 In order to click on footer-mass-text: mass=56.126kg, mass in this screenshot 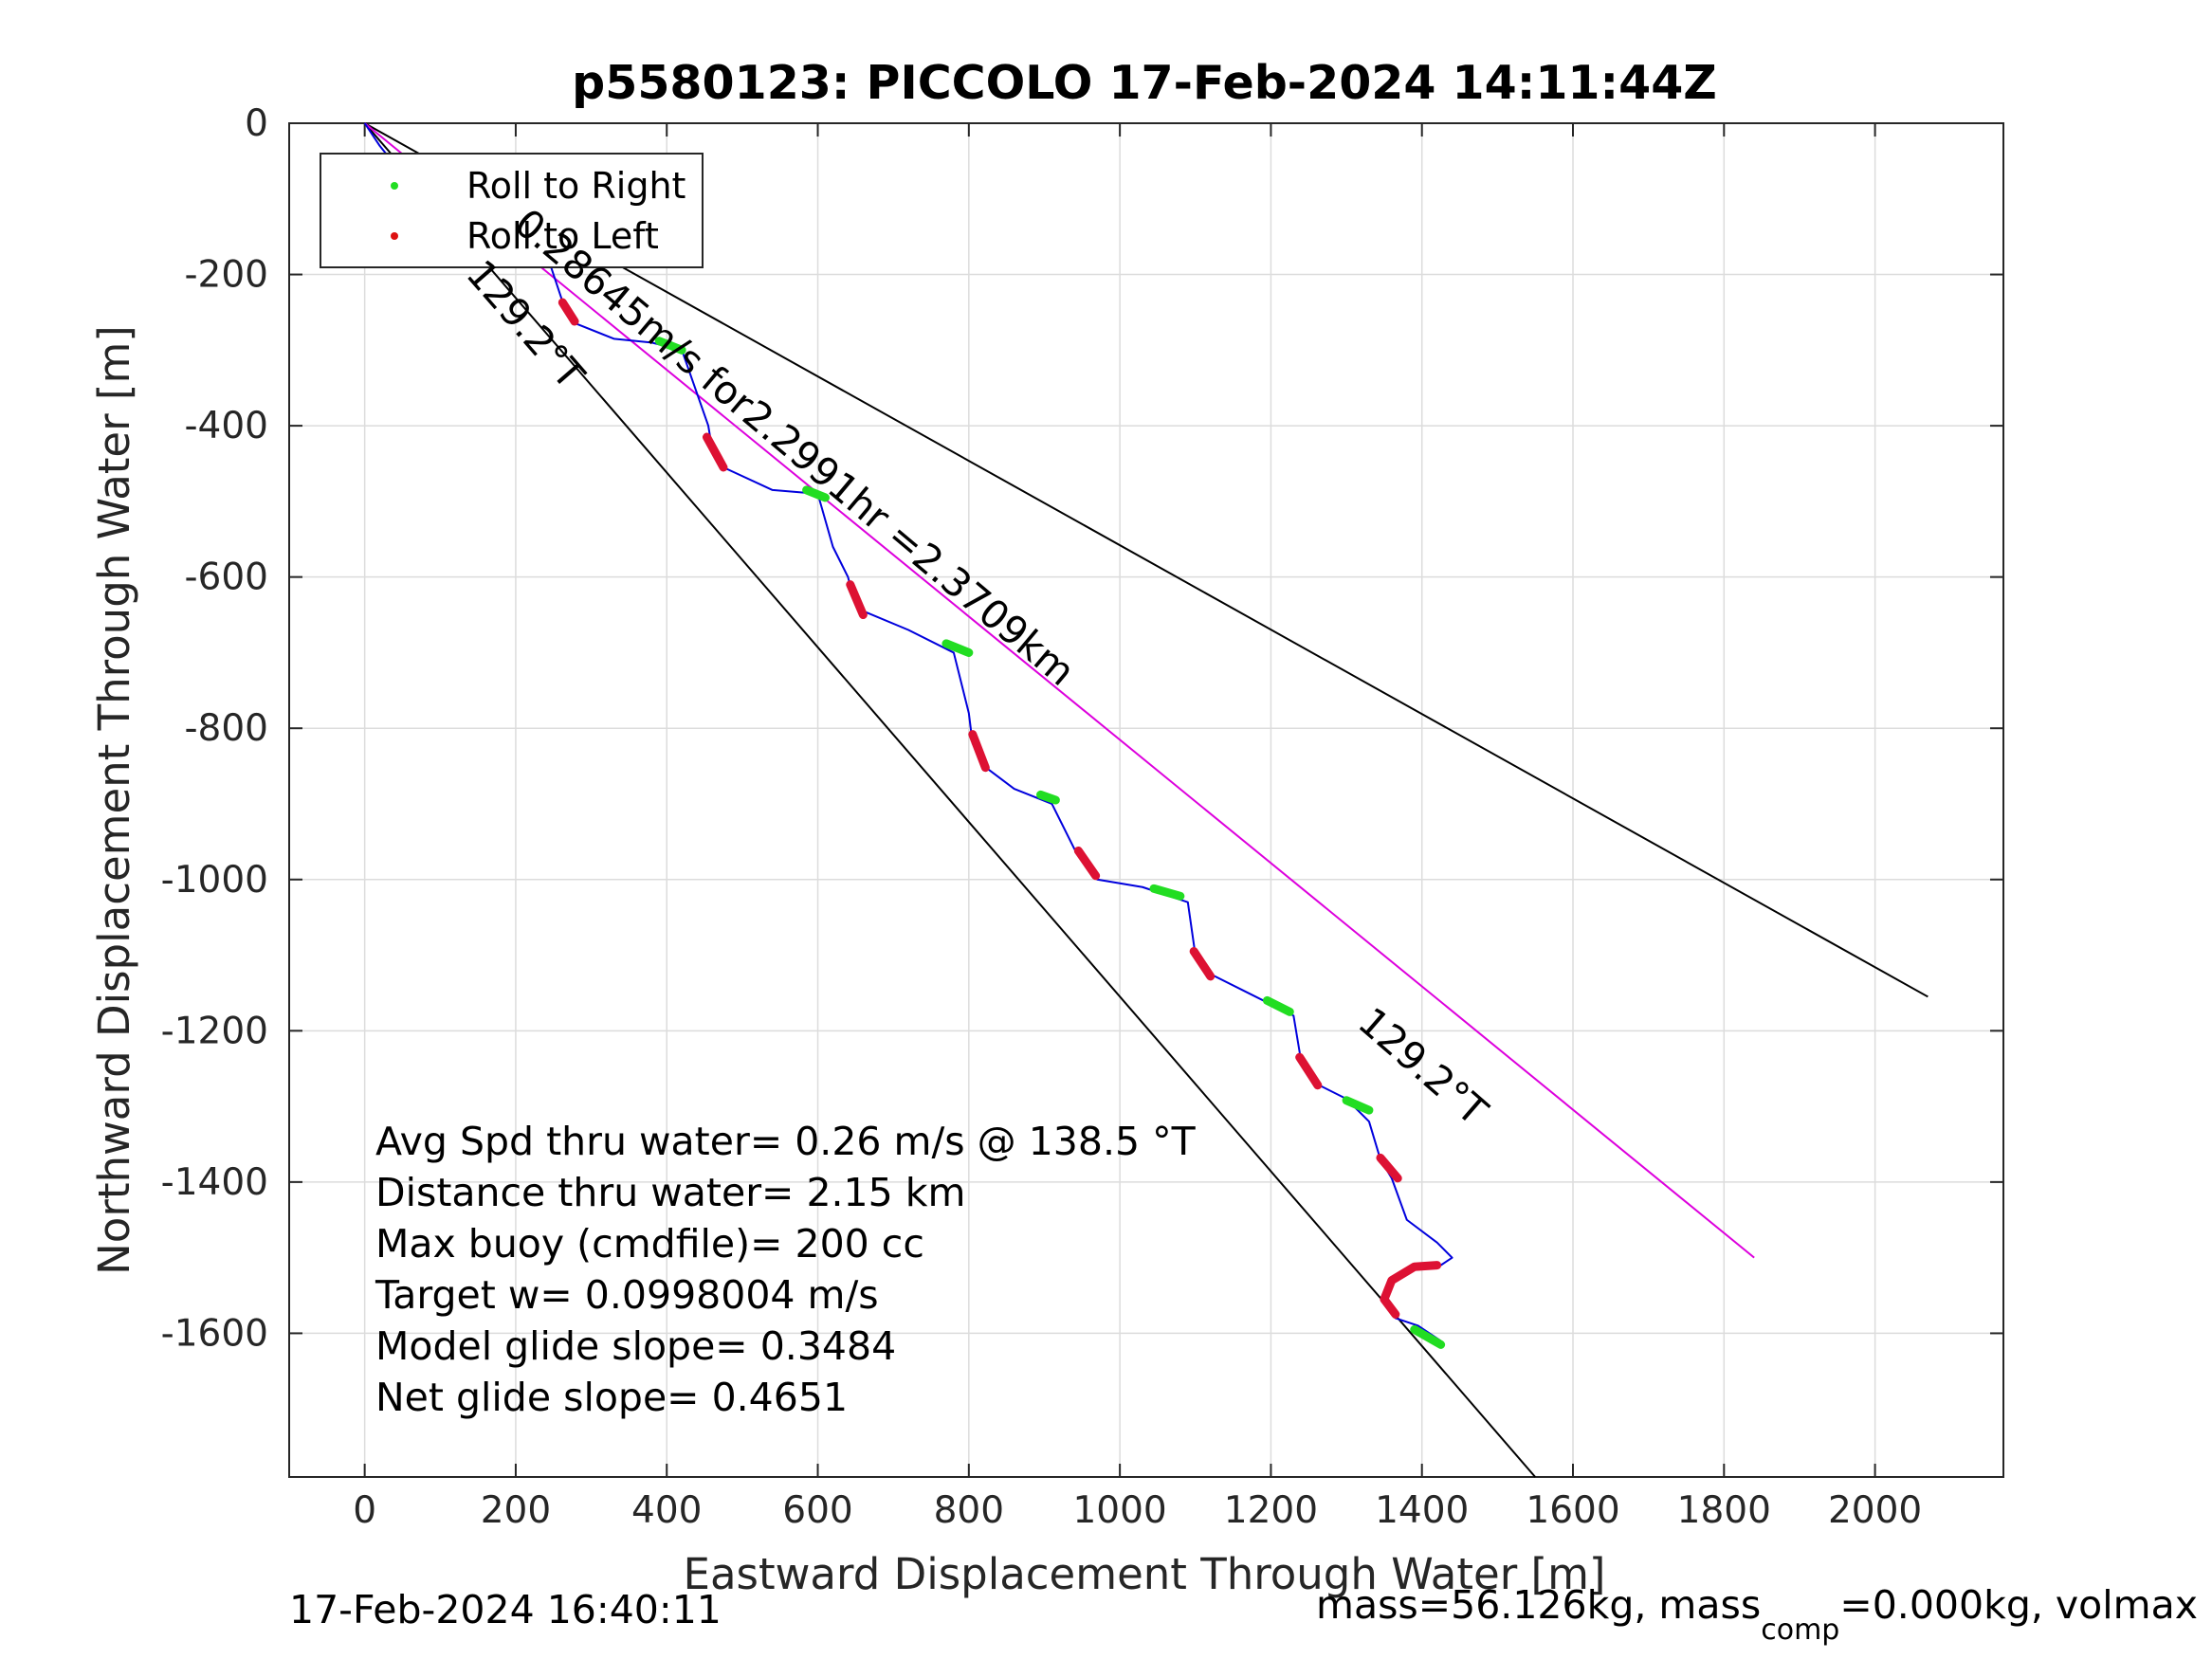, I will do `click(1538, 1605)`.